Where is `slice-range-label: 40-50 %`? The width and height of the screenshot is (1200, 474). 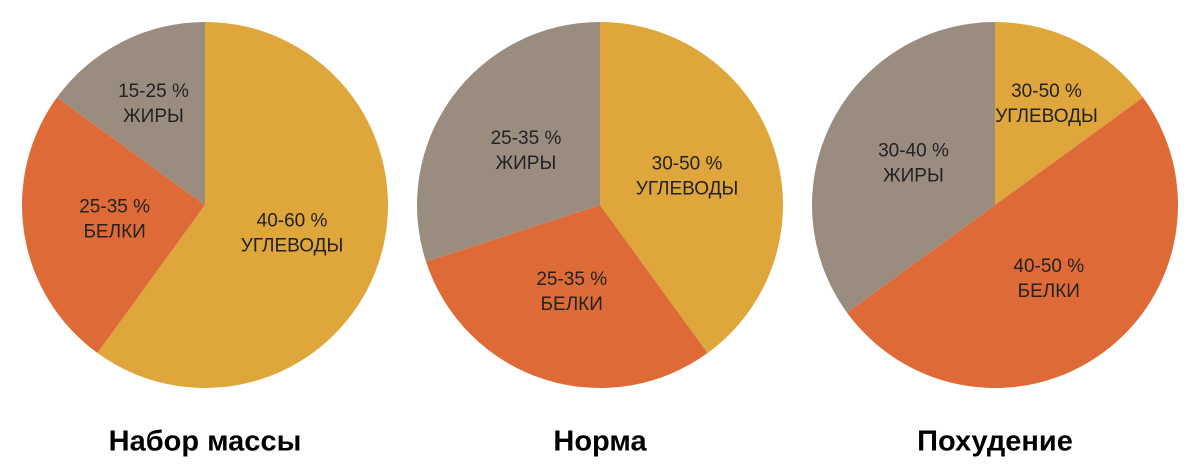 slice-range-label: 40-50 % is located at coordinates (1048, 266).